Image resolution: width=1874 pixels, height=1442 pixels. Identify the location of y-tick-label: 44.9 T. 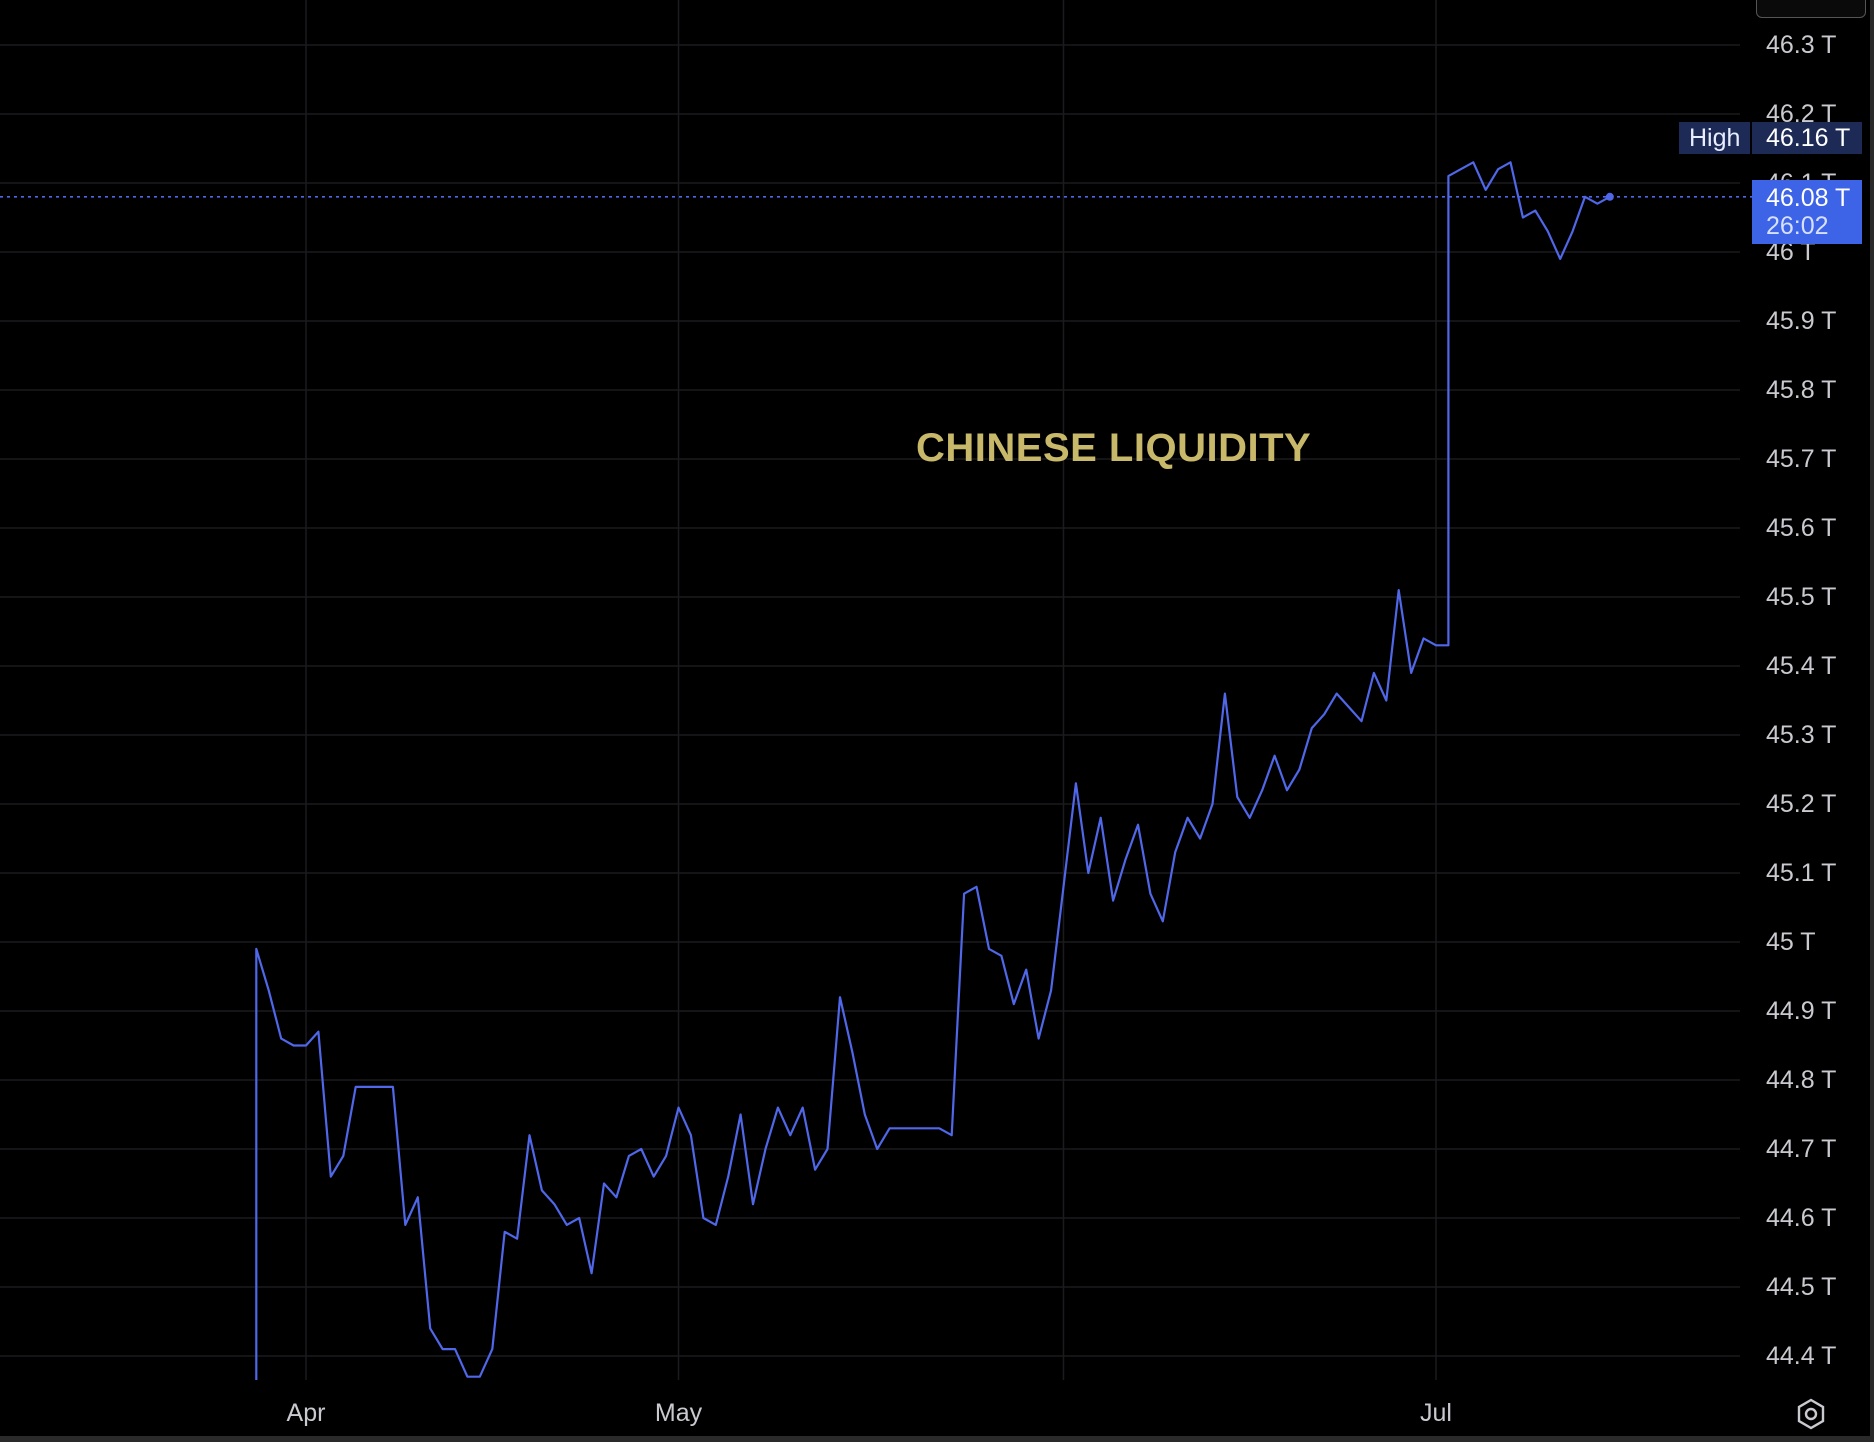
(1801, 1011).